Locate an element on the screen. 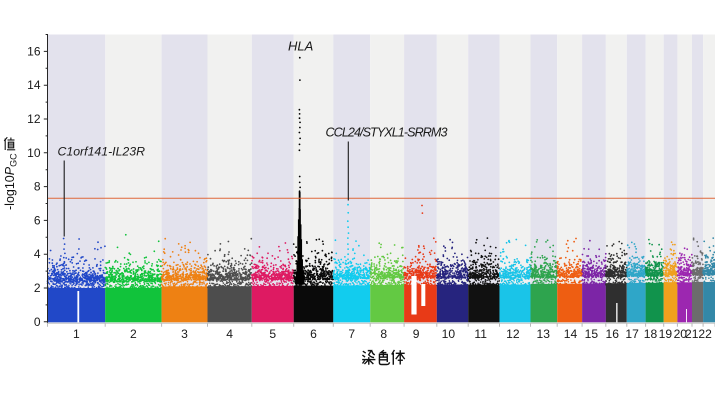 This screenshot has height=405, width=715. svg-text: 3 is located at coordinates (184, 334).